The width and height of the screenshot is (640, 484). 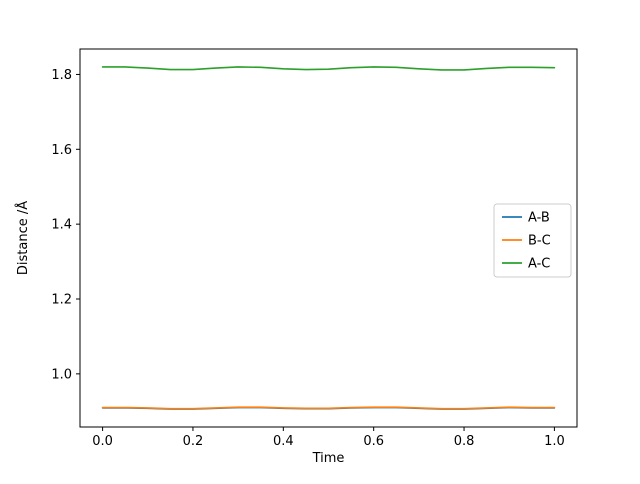 I want to click on series-line-B-C, so click(x=328, y=408).